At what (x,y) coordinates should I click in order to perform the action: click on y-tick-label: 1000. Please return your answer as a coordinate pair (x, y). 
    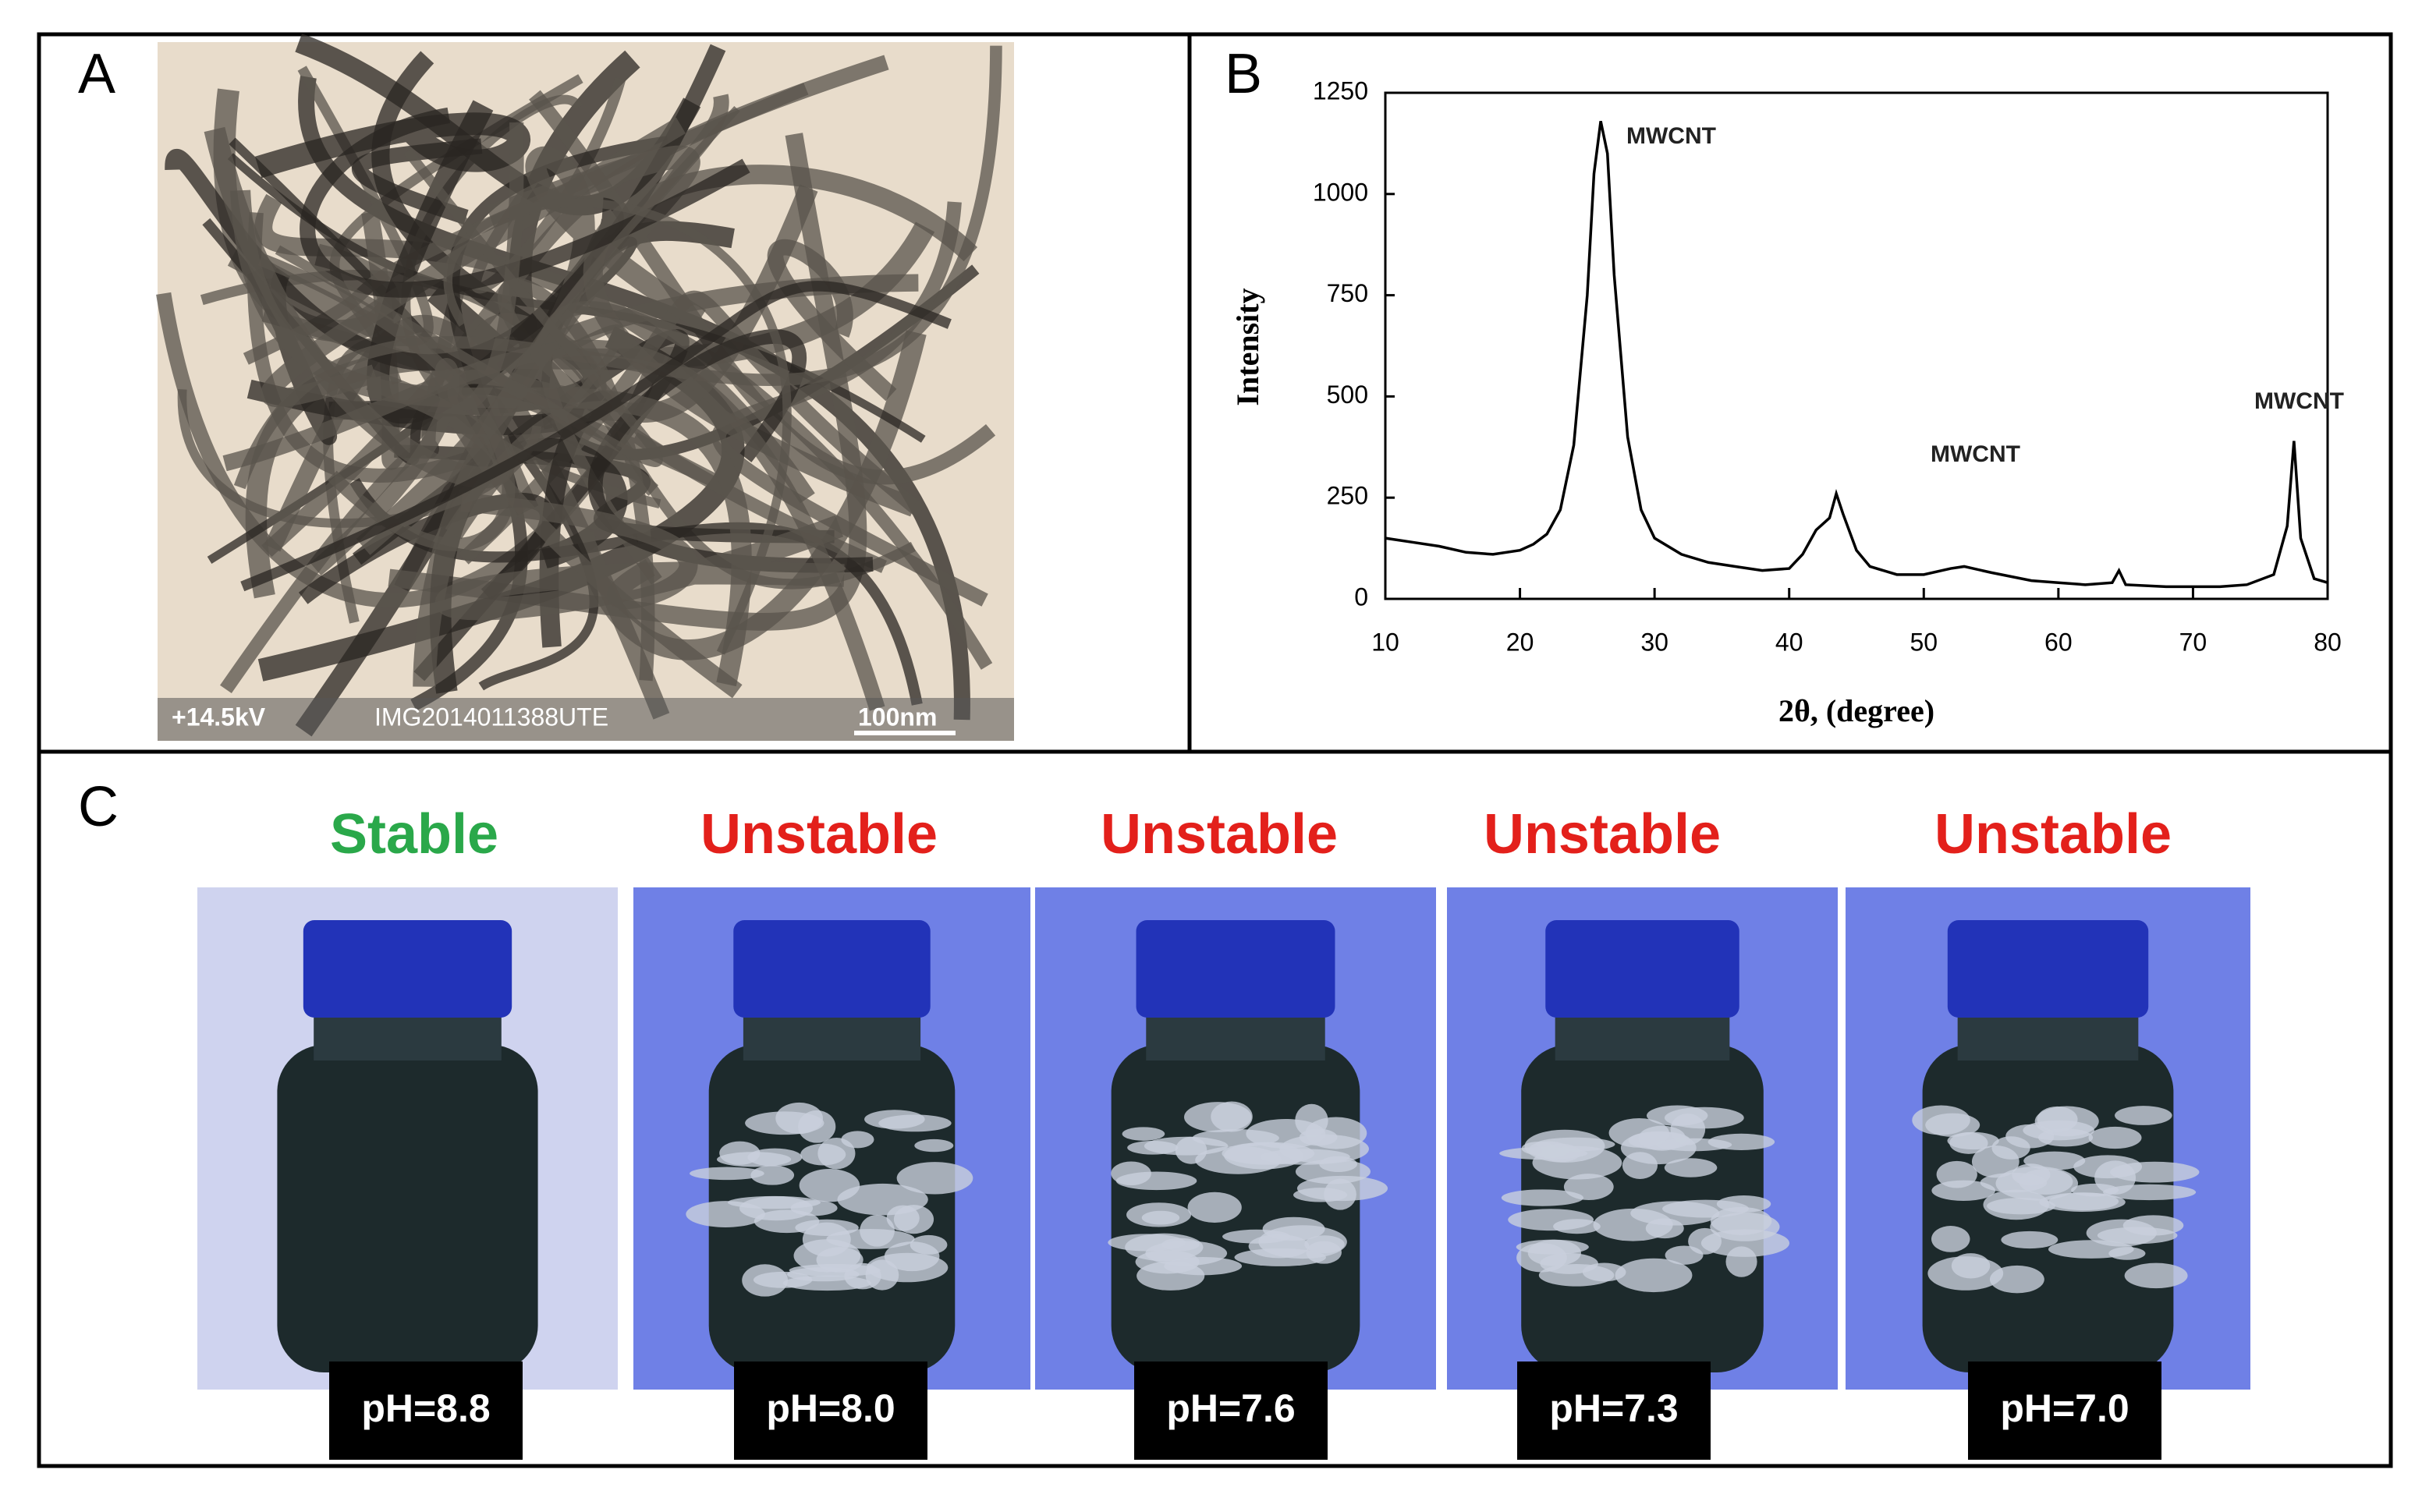
    Looking at the image, I should click on (1341, 192).